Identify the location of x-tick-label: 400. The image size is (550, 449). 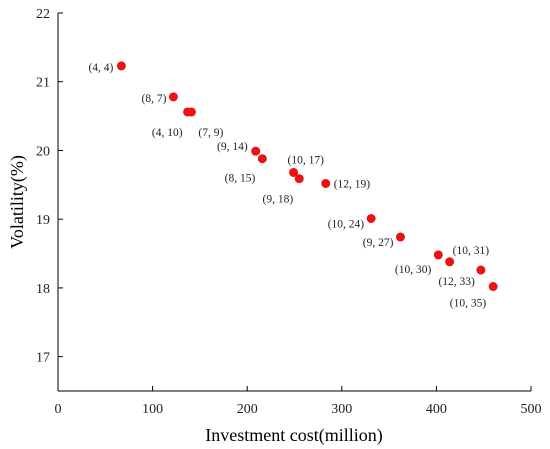
(436, 409).